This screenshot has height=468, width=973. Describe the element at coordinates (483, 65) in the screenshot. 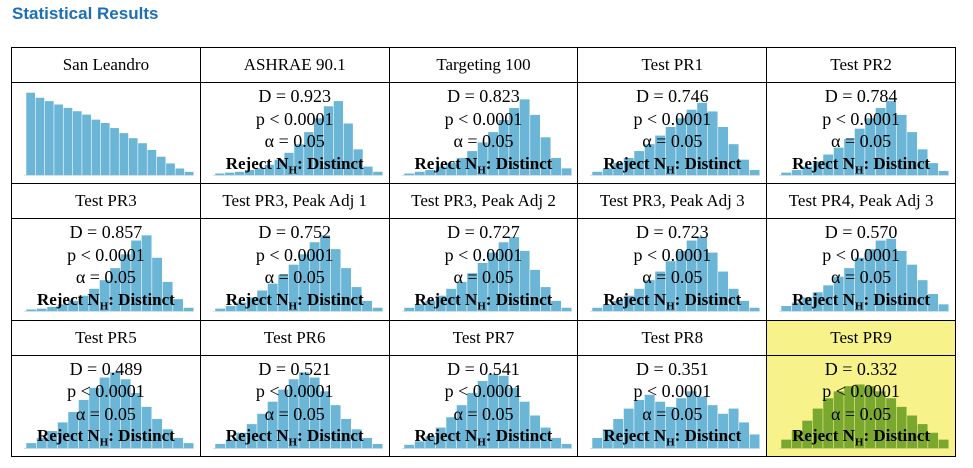

I see `scenario-label: Targeting 100` at that location.